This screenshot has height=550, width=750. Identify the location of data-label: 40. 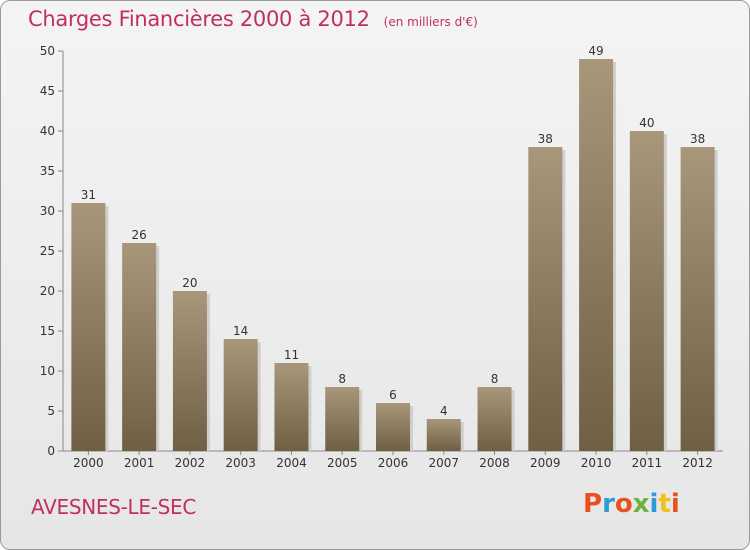
(646, 123).